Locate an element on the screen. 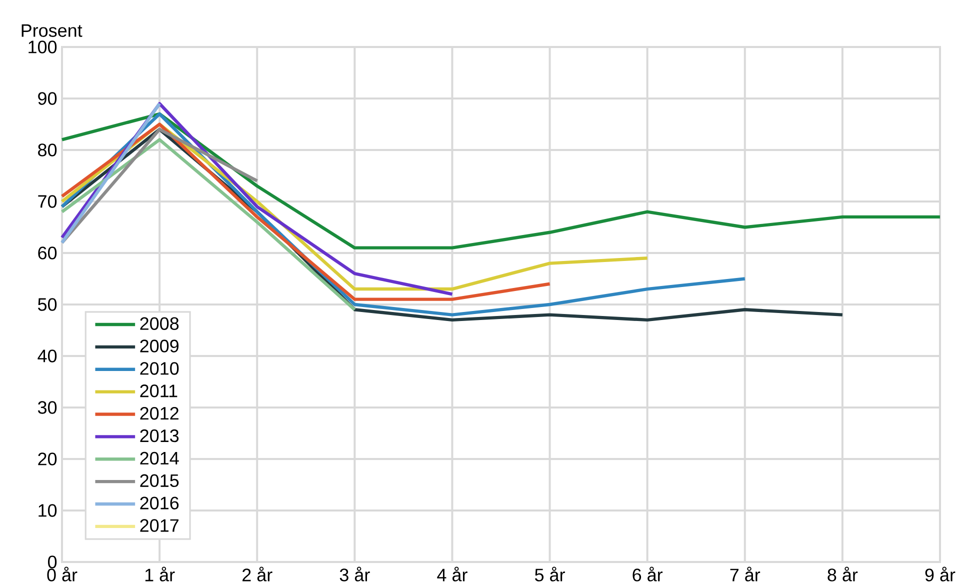 The image size is (961, 588). y-tick-label: 90 is located at coordinates (47, 98).